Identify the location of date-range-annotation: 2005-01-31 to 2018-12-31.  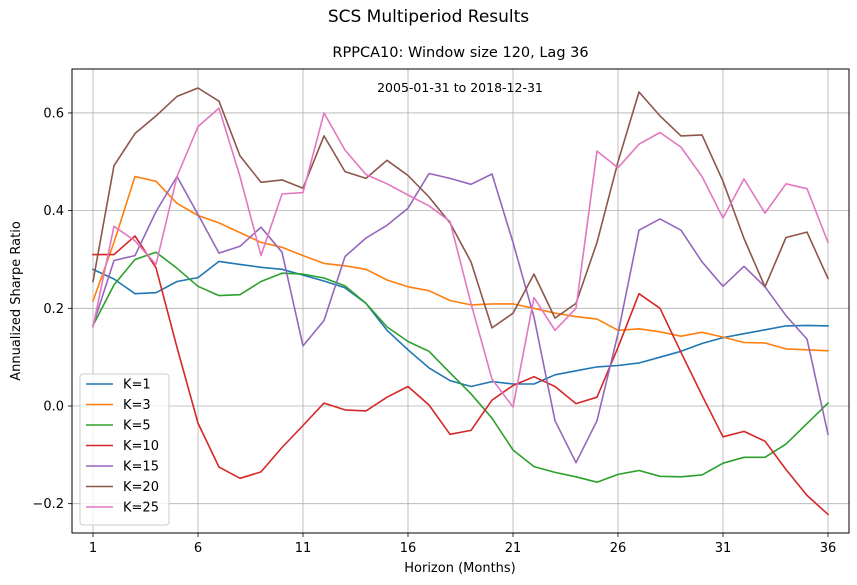
(460, 87).